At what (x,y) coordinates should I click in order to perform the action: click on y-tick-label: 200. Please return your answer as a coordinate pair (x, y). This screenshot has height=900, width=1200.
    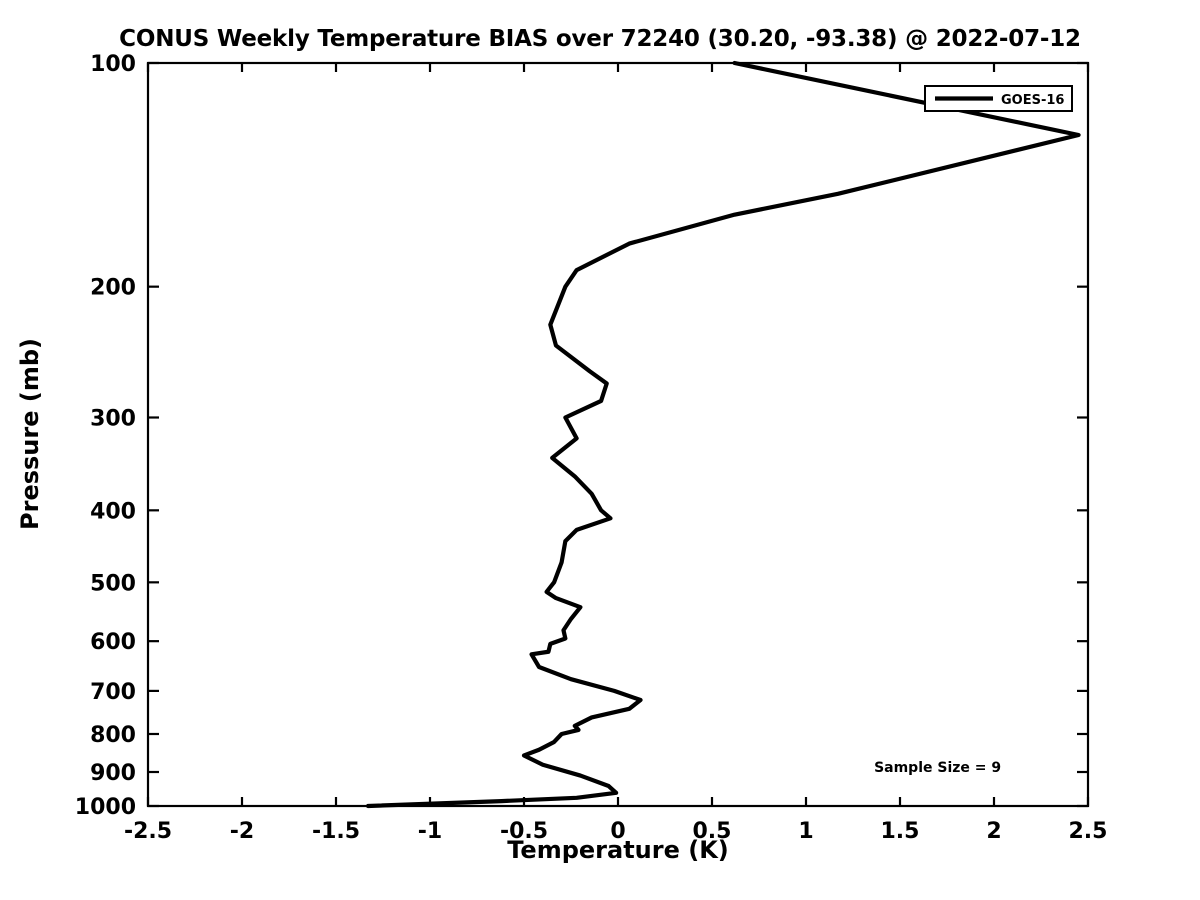
    Looking at the image, I should click on (113, 288).